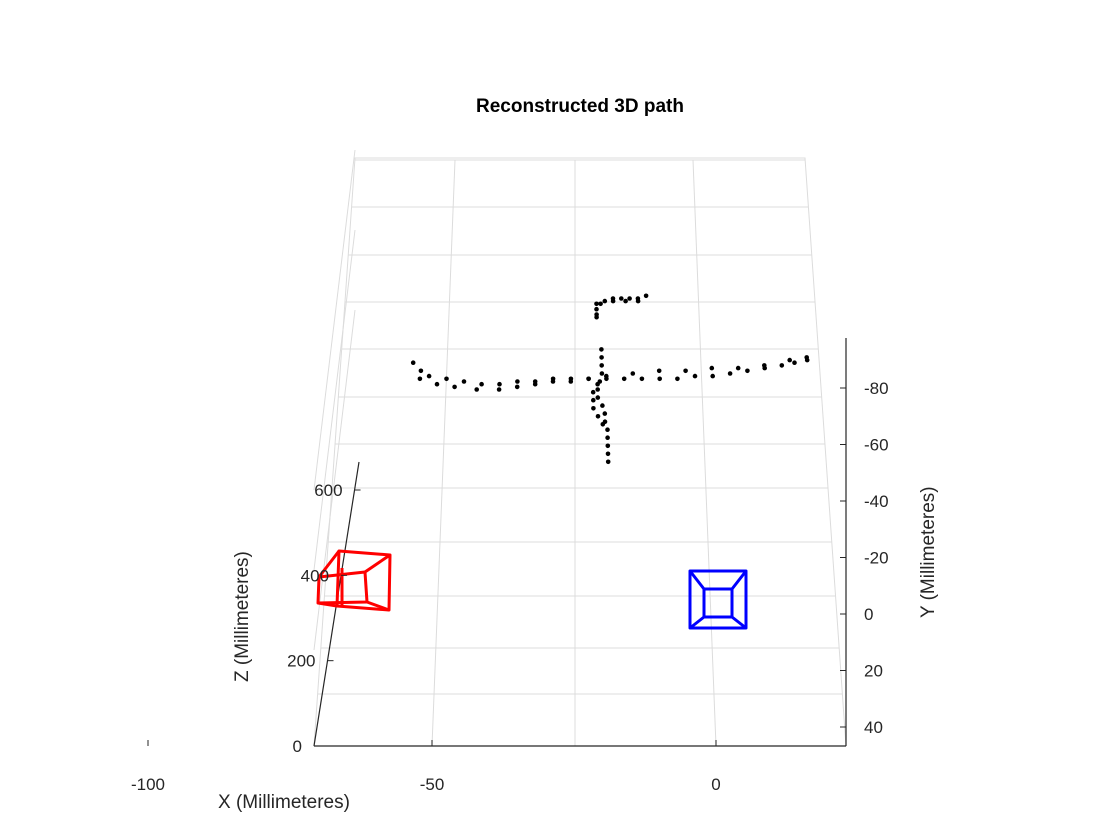  What do you see at coordinates (715, 784) in the screenshot?
I see `x-tick-label: 0` at bounding box center [715, 784].